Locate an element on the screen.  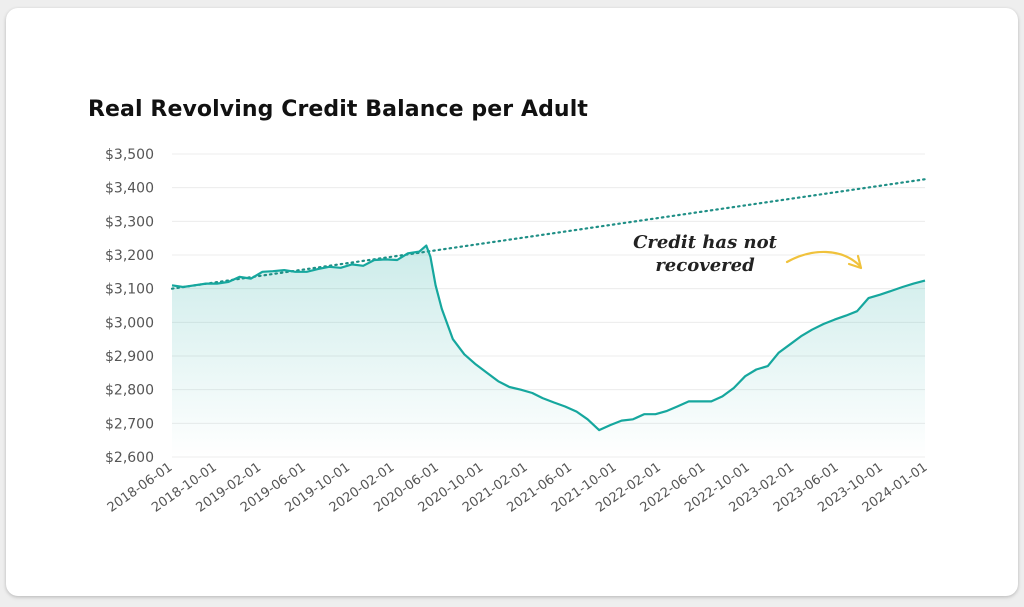
annotation-arrow is located at coordinates (823, 259).